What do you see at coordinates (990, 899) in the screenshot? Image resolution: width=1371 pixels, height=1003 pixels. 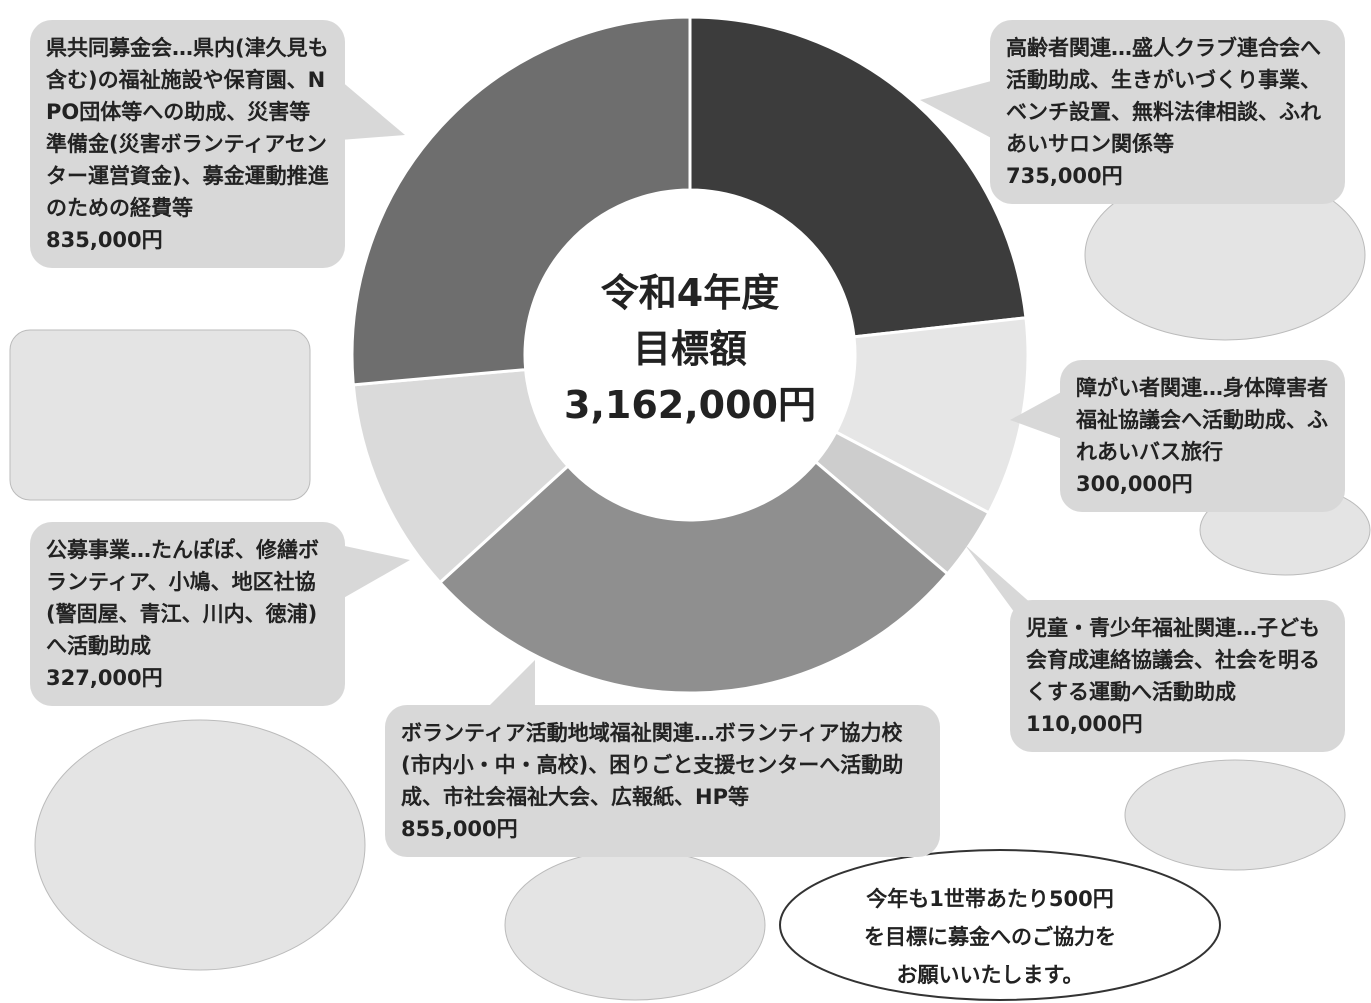 I see `note-line: 今年も1世帯あたり500円` at bounding box center [990, 899].